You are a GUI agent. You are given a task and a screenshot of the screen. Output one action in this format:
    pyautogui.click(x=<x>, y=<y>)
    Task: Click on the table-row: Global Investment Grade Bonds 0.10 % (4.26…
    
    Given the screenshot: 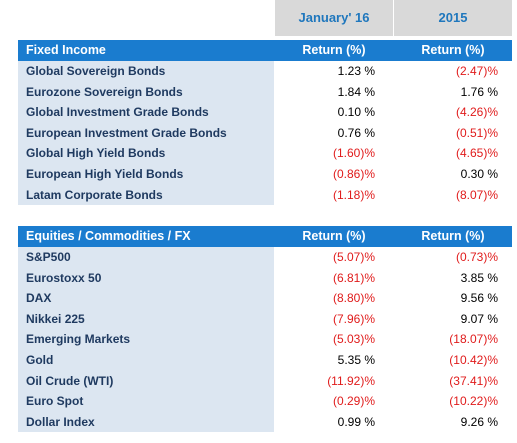 What is the action you would take?
    pyautogui.click(x=265, y=112)
    